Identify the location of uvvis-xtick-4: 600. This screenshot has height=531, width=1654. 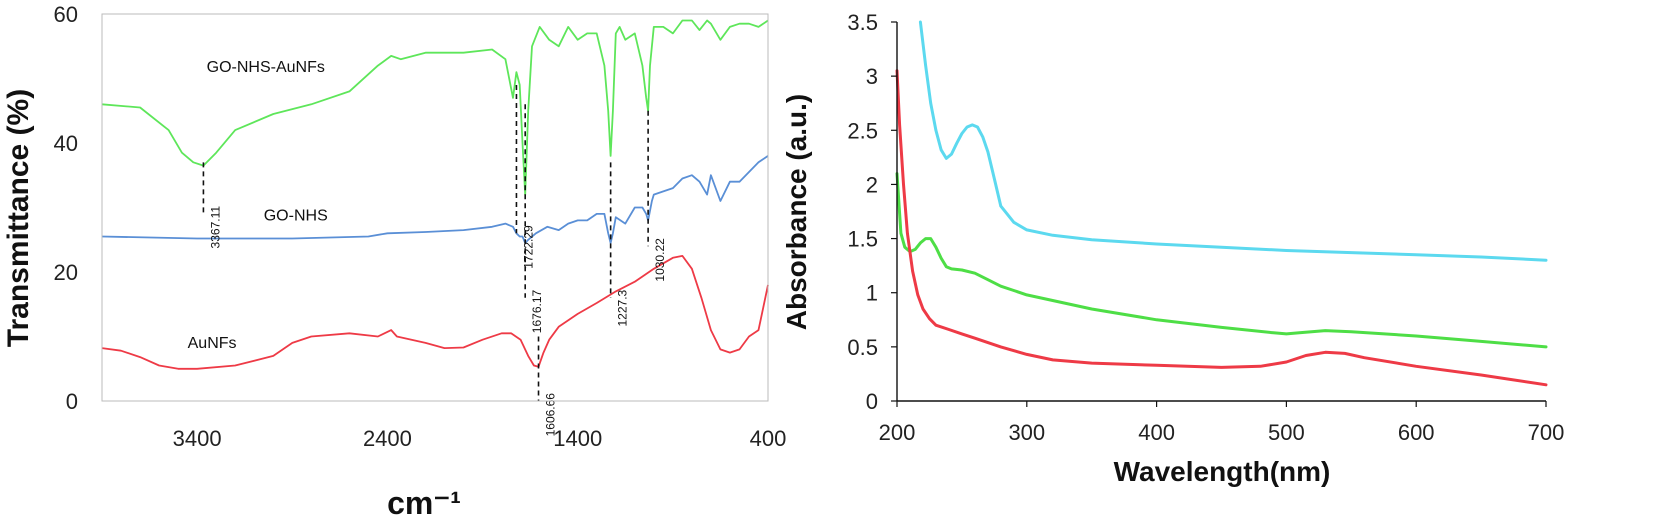
(1416, 432).